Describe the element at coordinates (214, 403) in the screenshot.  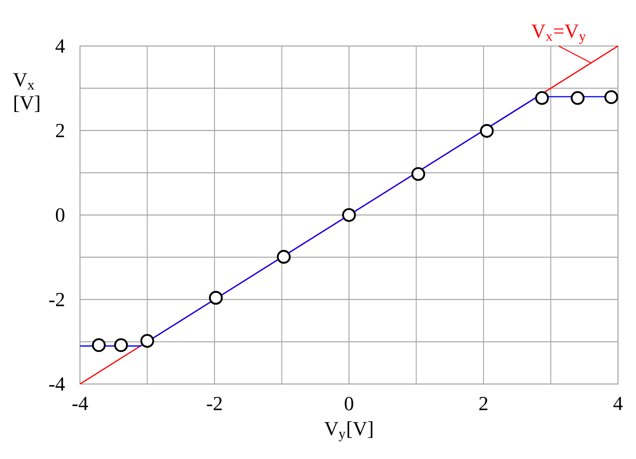
I see `x-tick-label: -2` at that location.